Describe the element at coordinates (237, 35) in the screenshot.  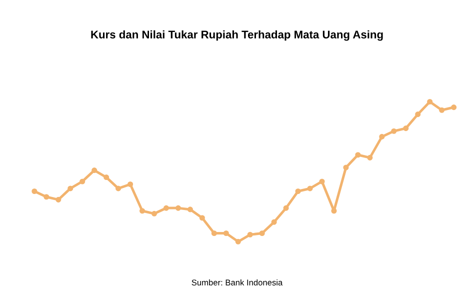
I see `chart-title: Kurs dan Nilai Tukar Rupiah Terhadap Mata Uang Asing` at that location.